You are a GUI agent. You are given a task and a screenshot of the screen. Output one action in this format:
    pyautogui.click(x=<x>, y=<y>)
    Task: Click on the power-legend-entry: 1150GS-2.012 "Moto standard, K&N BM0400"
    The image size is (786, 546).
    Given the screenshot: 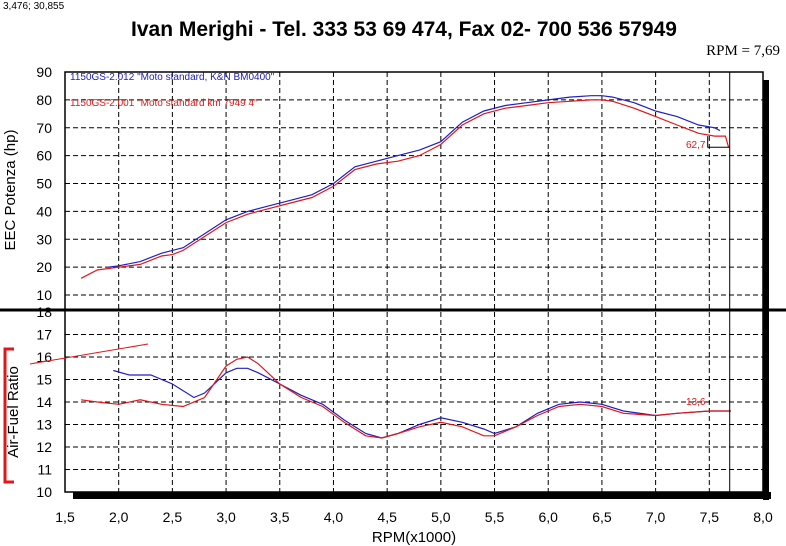 What is the action you would take?
    pyautogui.click(x=172, y=77)
    